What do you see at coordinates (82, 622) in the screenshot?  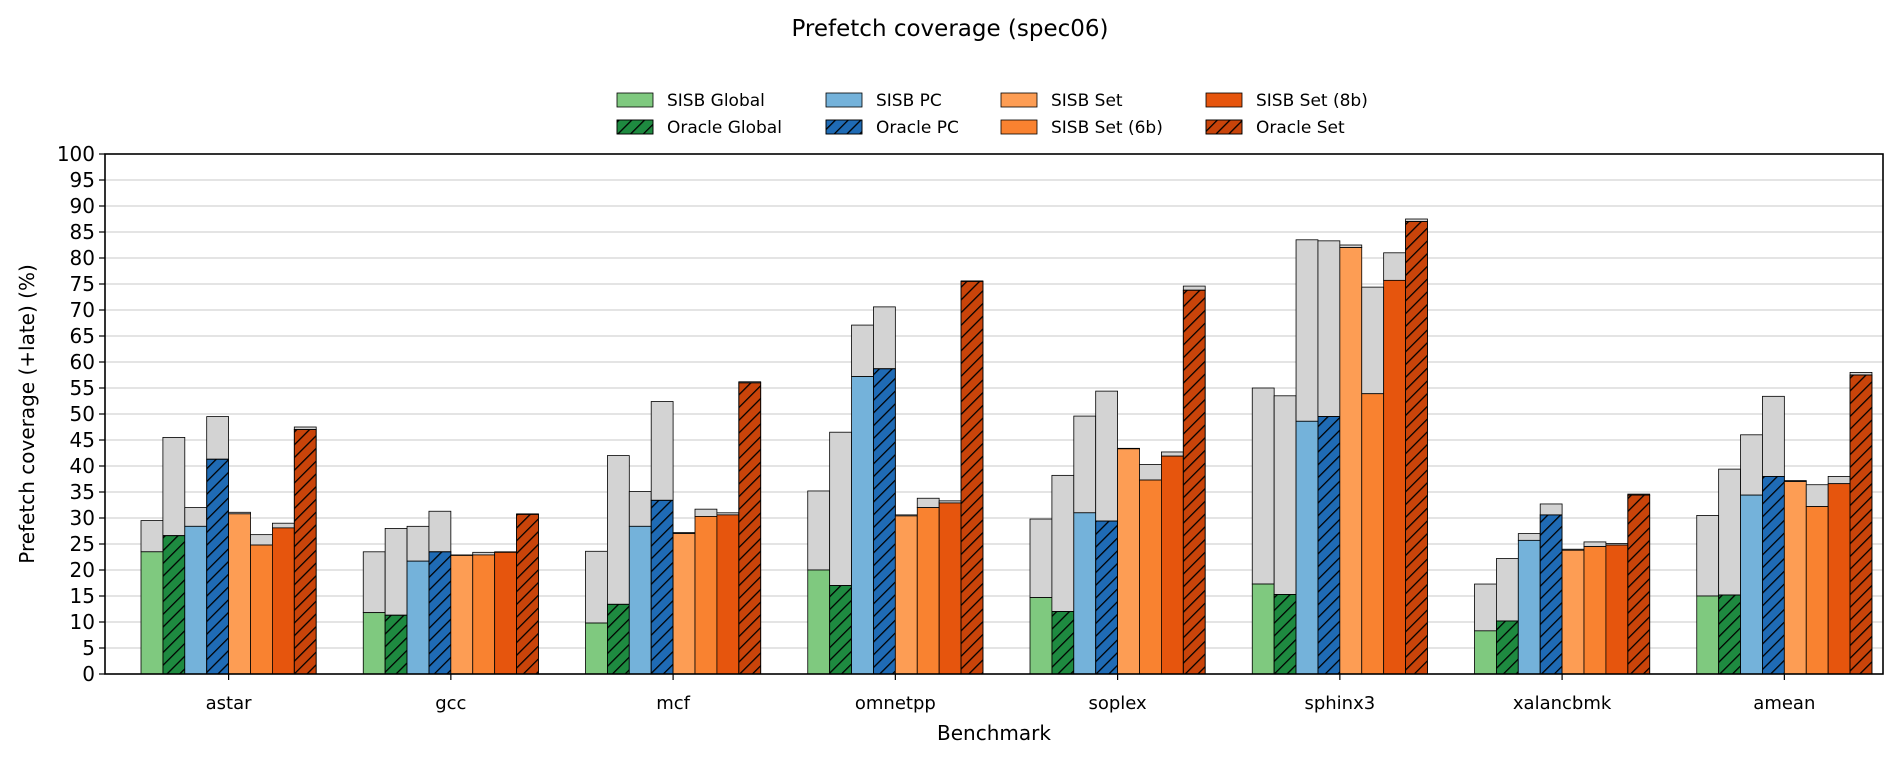 I see `y-tick-label: 10` at bounding box center [82, 622].